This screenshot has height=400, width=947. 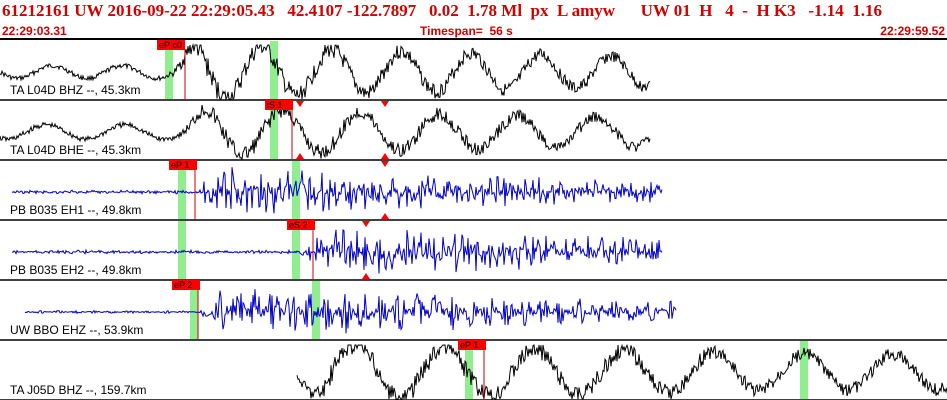 I want to click on pick-label: eS 2, so click(x=298, y=225).